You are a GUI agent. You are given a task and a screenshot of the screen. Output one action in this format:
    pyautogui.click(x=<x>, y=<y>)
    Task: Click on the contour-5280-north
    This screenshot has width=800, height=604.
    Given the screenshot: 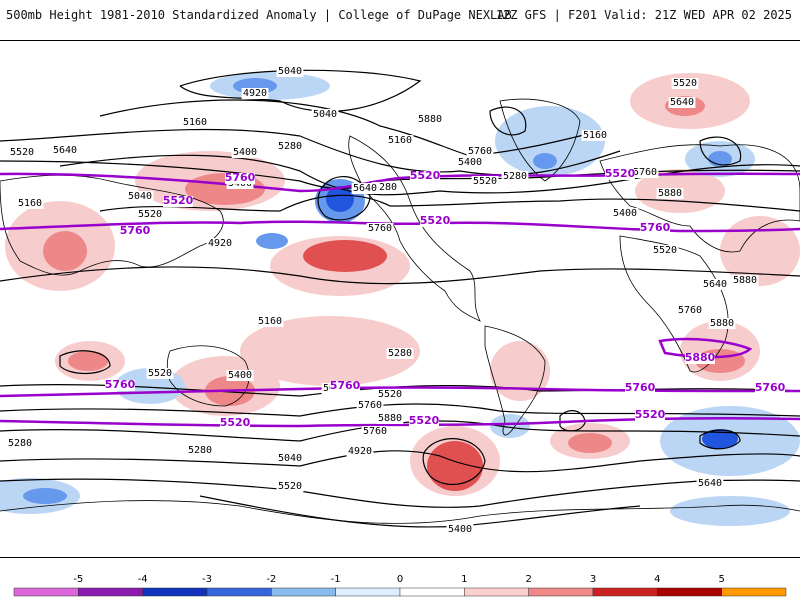 What is the action you would take?
    pyautogui.click(x=310, y=152)
    